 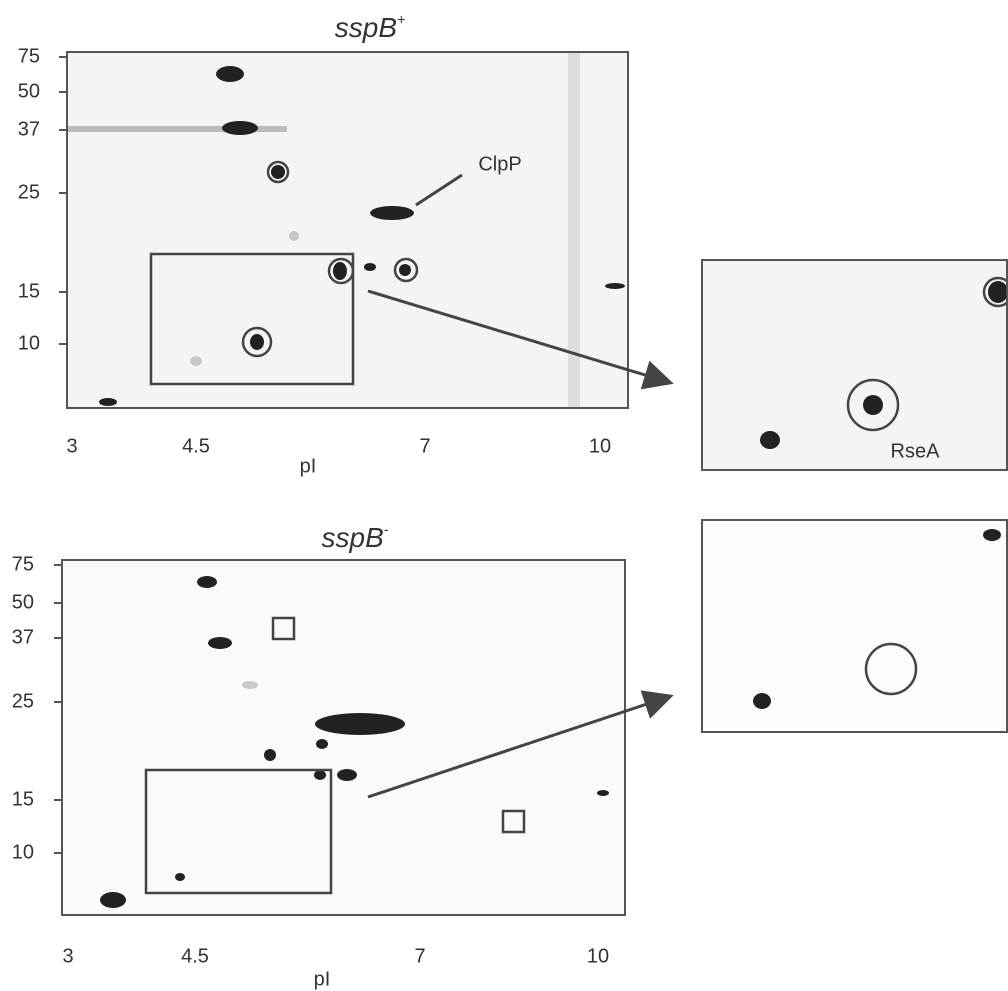 What do you see at coordinates (386, 529) in the screenshot?
I see `title-superscript: -` at bounding box center [386, 529].